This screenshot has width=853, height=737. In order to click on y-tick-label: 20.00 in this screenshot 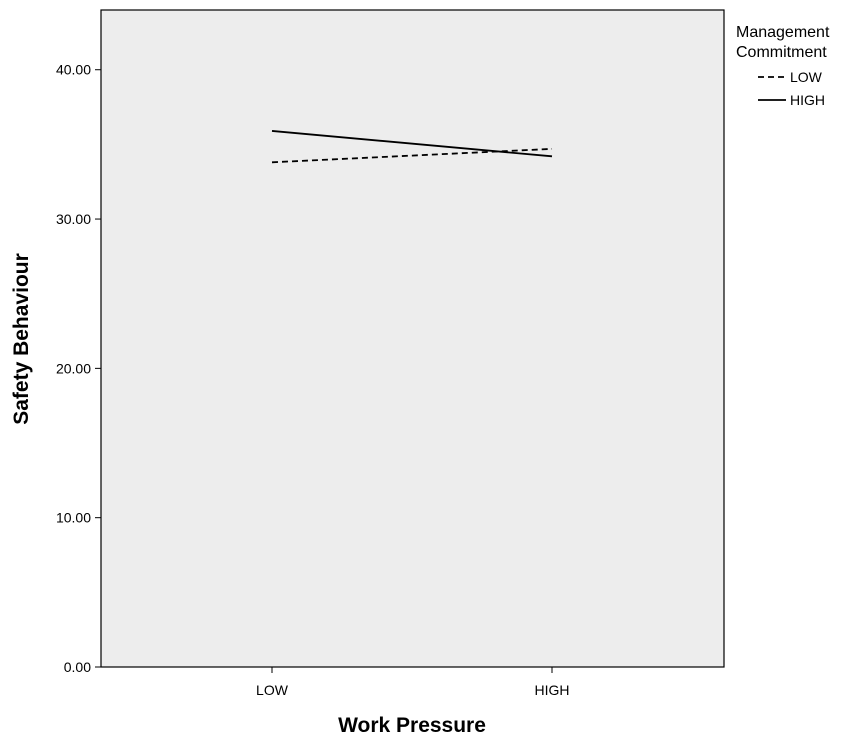, I will do `click(73, 368)`.